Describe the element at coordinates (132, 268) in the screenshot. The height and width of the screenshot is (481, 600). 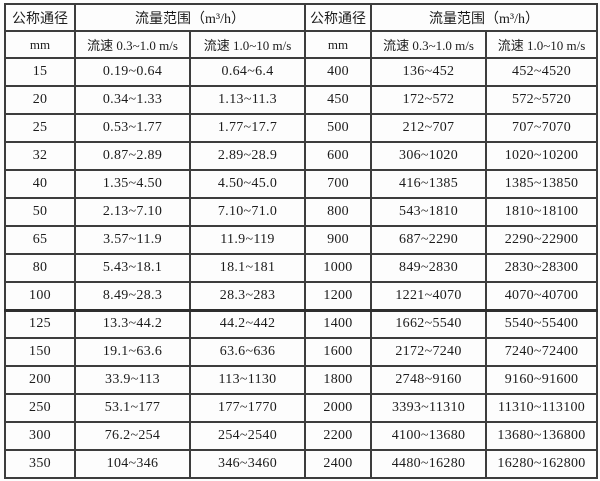
I see `cell-flow-low-left: 5.43~18.1` at that location.